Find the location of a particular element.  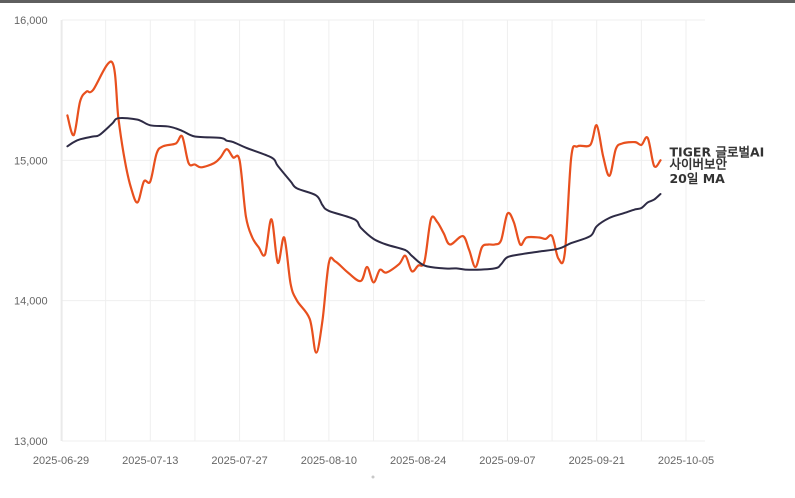

x-tick-label: 2025-08-10 is located at coordinates (329, 461).